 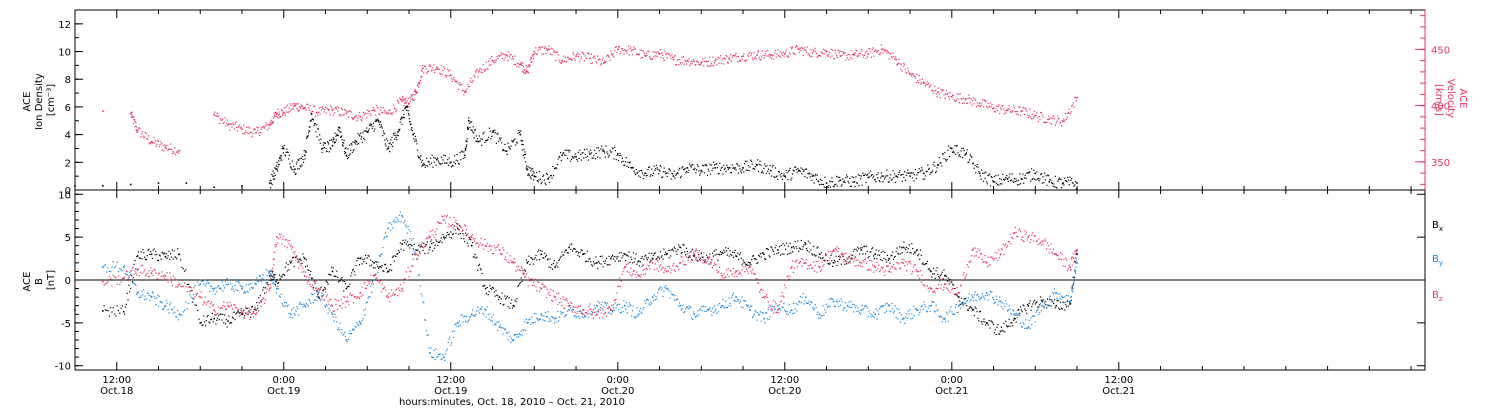 I want to click on time-tick-label: 12:00, so click(x=116, y=380).